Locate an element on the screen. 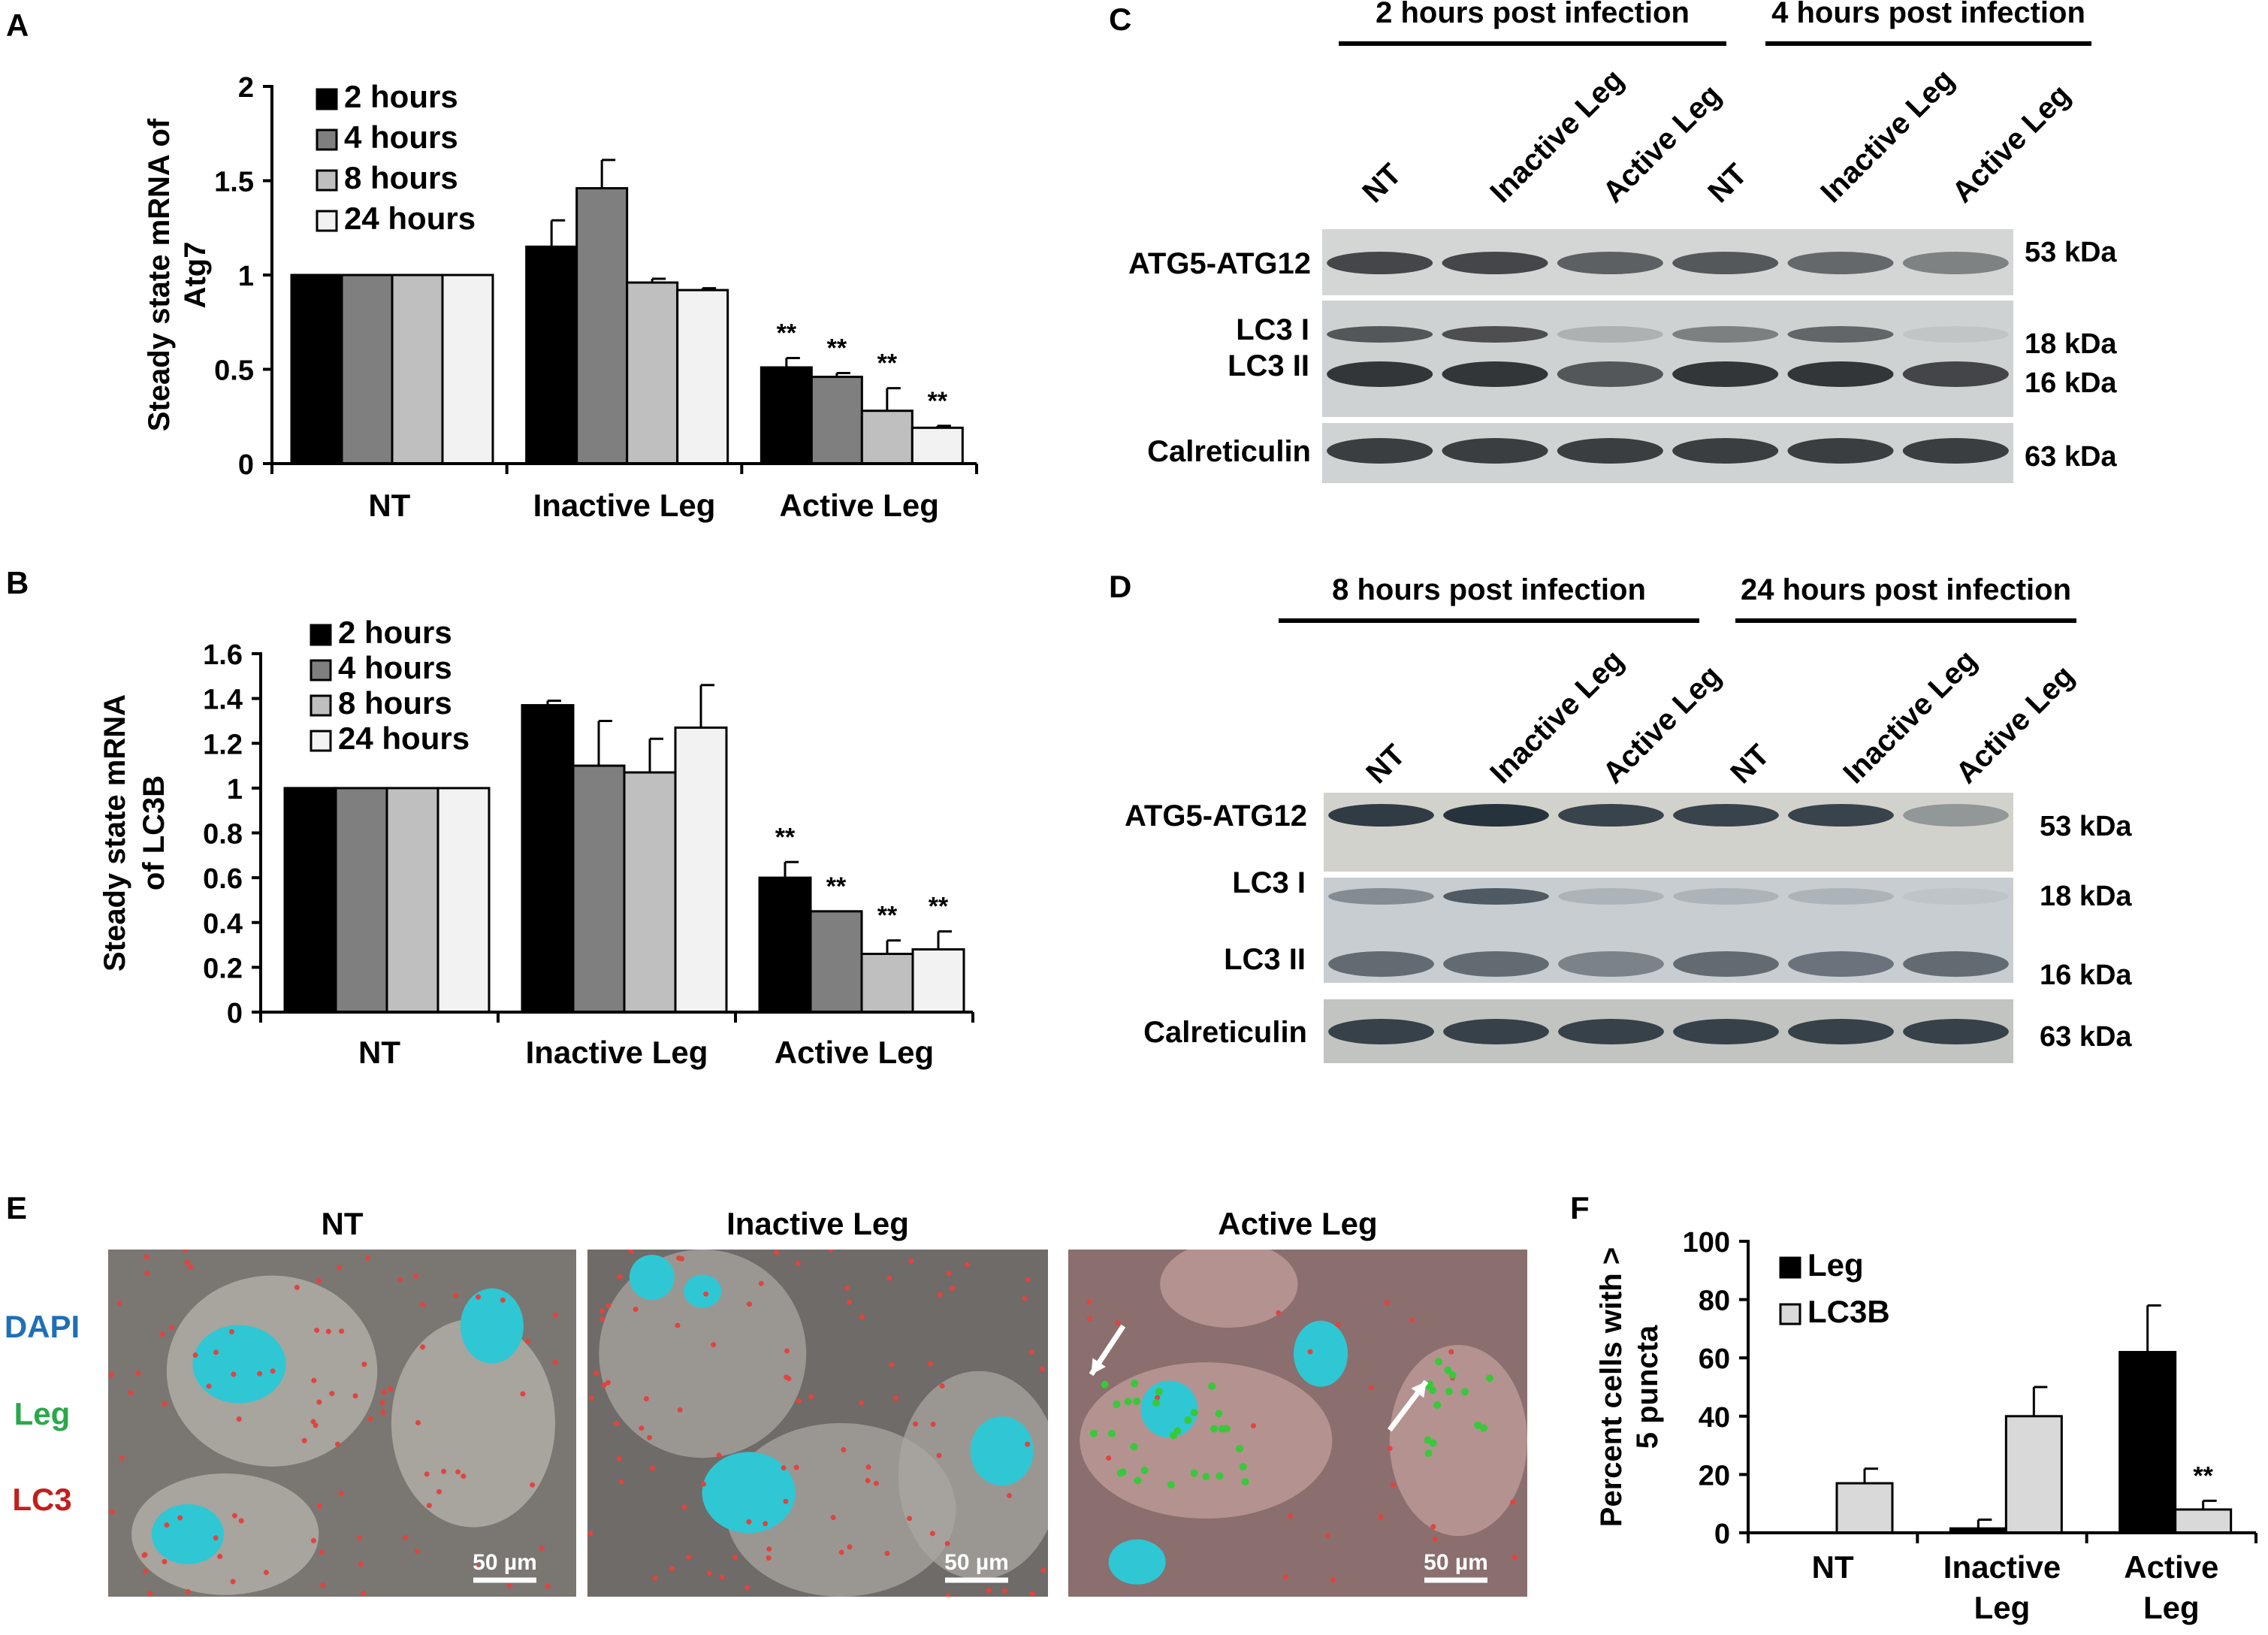 The image size is (2268, 1635). scale-bar-label: 50 µm is located at coordinates (1456, 1562).